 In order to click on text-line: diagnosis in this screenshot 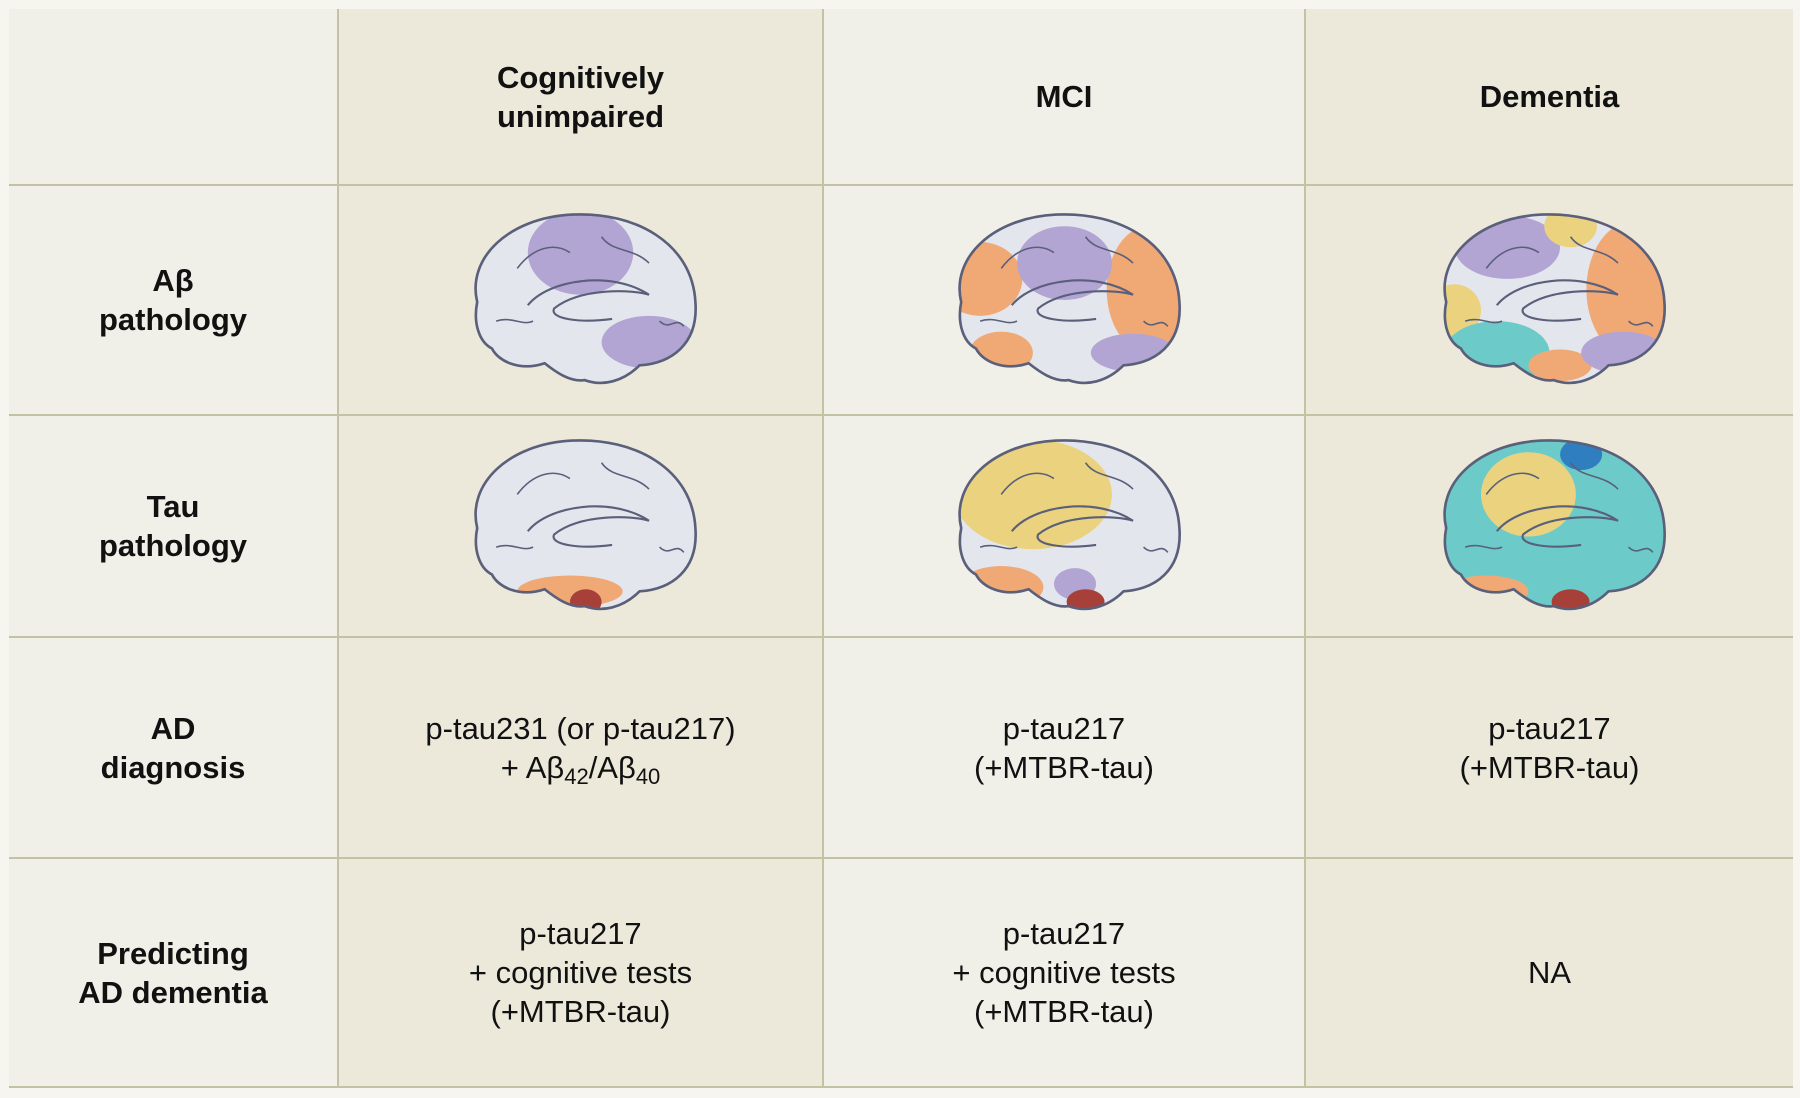, I will do `click(173, 767)`.